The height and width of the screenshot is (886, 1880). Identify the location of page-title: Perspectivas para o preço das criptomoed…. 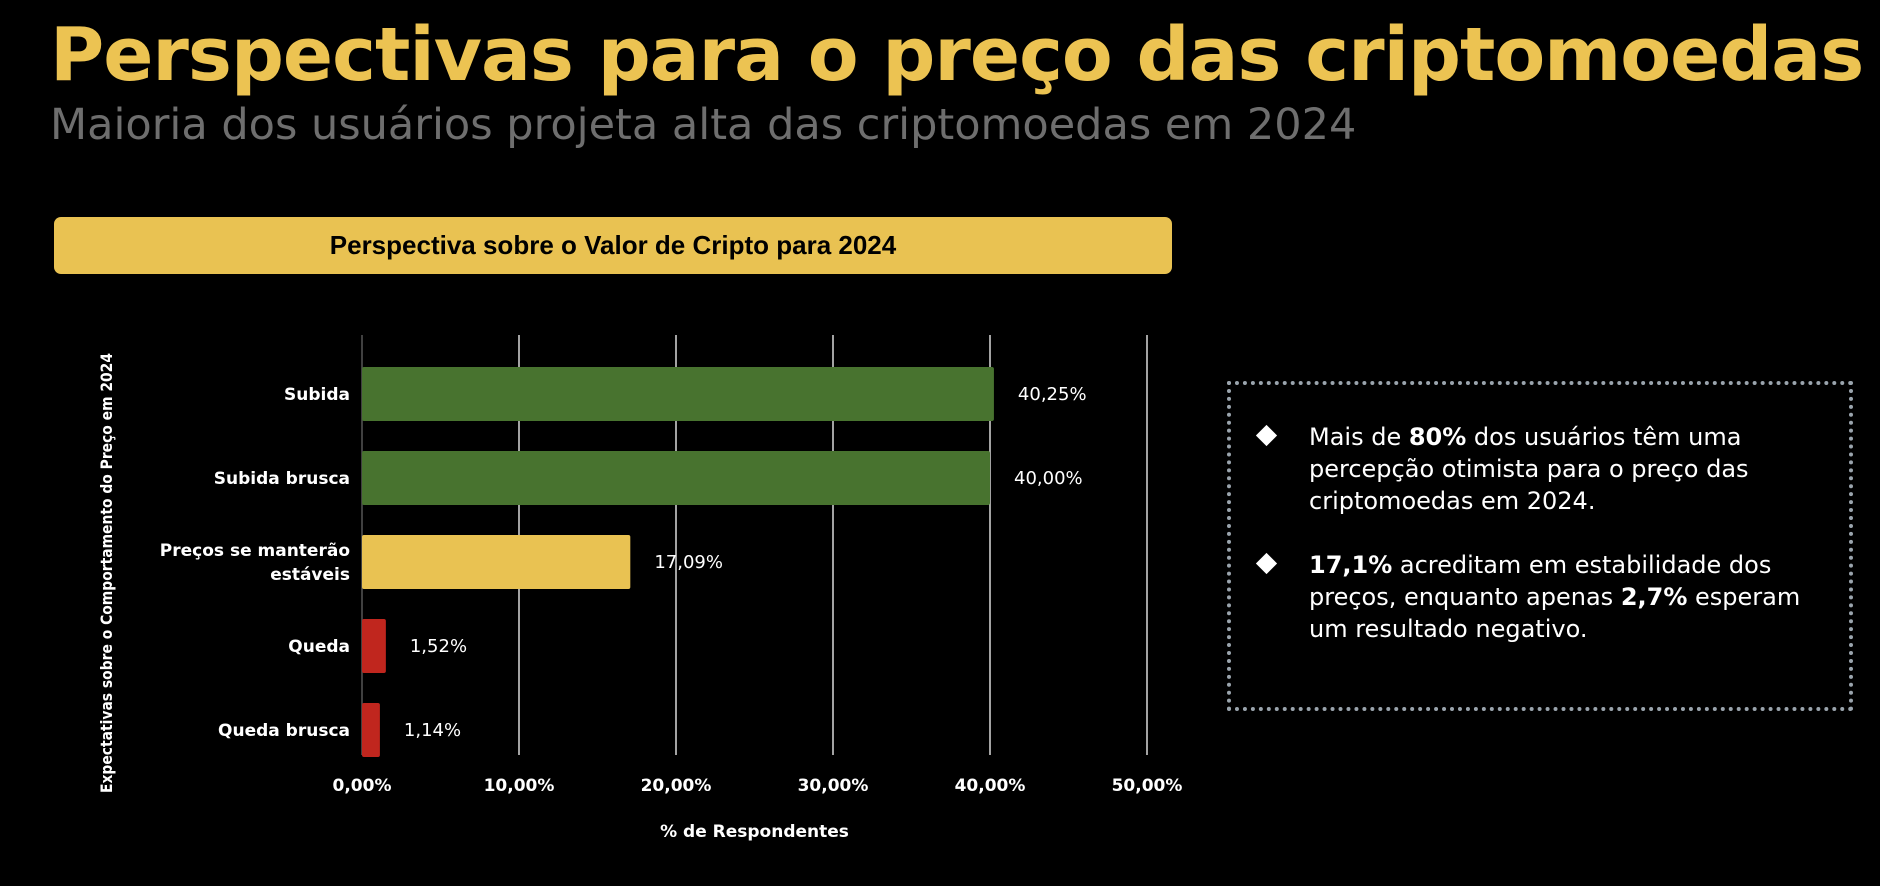
(957, 55).